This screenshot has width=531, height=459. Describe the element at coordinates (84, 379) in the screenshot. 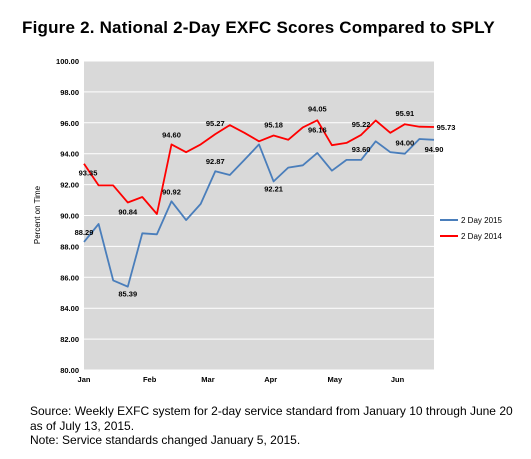

I see `x-tick-label: Jan` at that location.